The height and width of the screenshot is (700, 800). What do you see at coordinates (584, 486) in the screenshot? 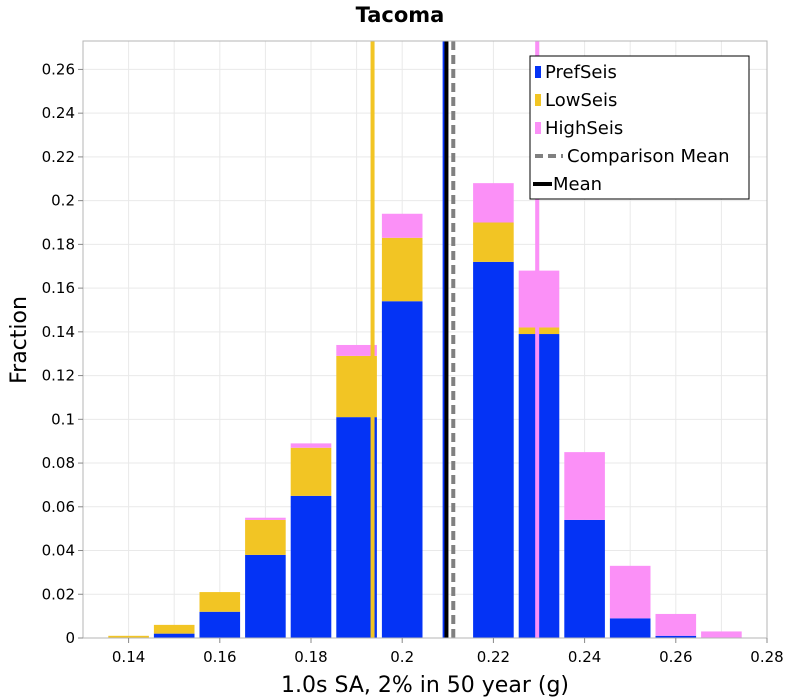
I see `bar-highseis-0.24` at bounding box center [584, 486].